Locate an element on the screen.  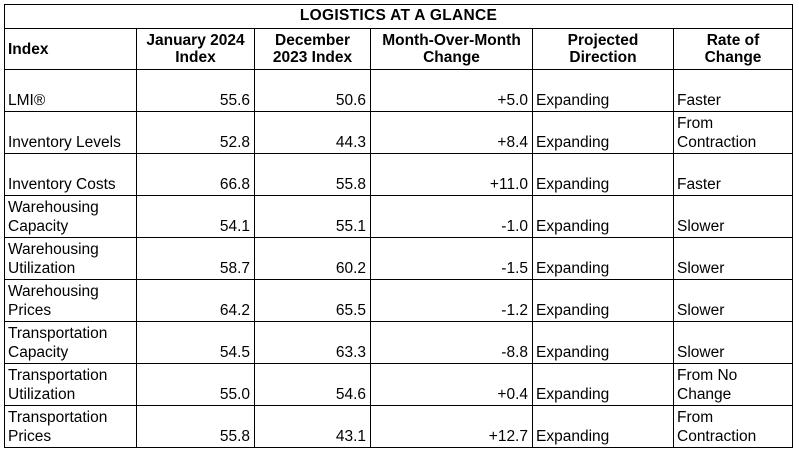
cell-december-2023: 50.6 is located at coordinates (312, 90).